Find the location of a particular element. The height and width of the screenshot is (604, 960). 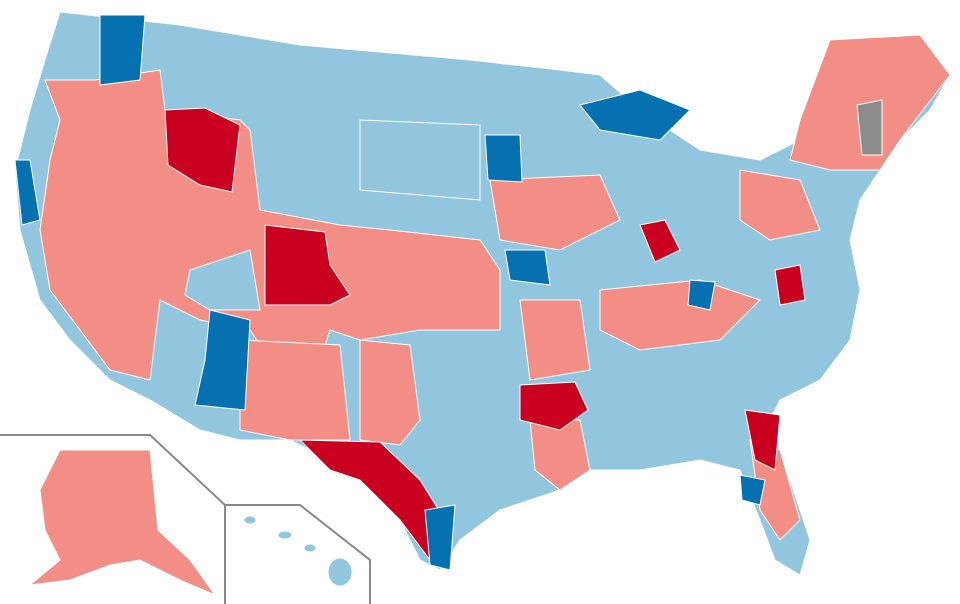

hawaii is located at coordinates (298, 551).